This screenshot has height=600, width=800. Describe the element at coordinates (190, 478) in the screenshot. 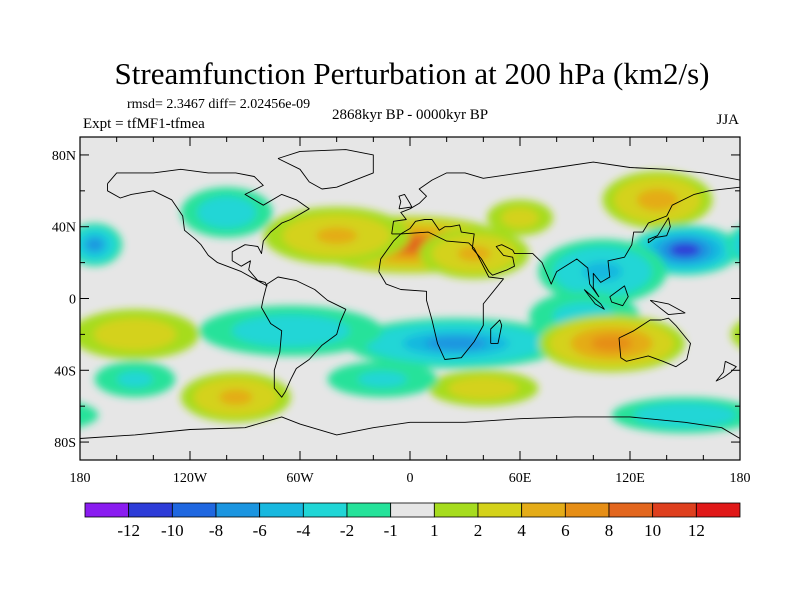

I see `x-tick-label: 120W` at that location.